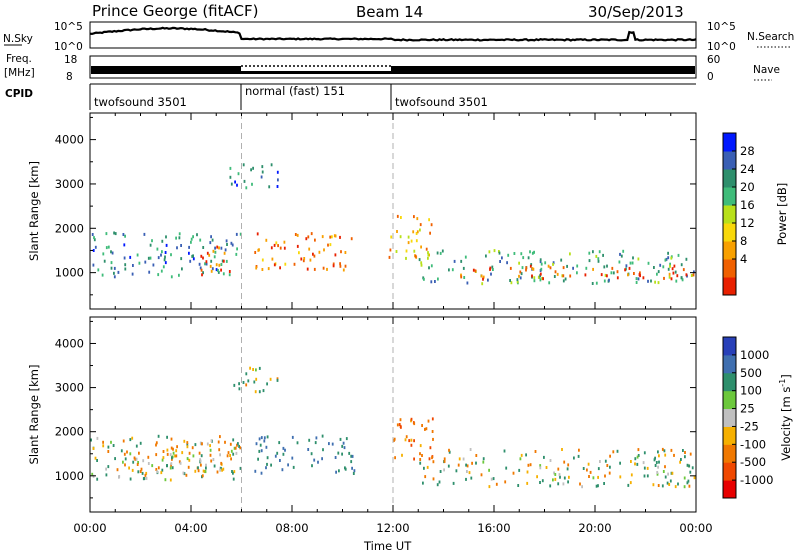 The width and height of the screenshot is (800, 554). What do you see at coordinates (766, 70) in the screenshot?
I see `nave-label: Nave` at bounding box center [766, 70].